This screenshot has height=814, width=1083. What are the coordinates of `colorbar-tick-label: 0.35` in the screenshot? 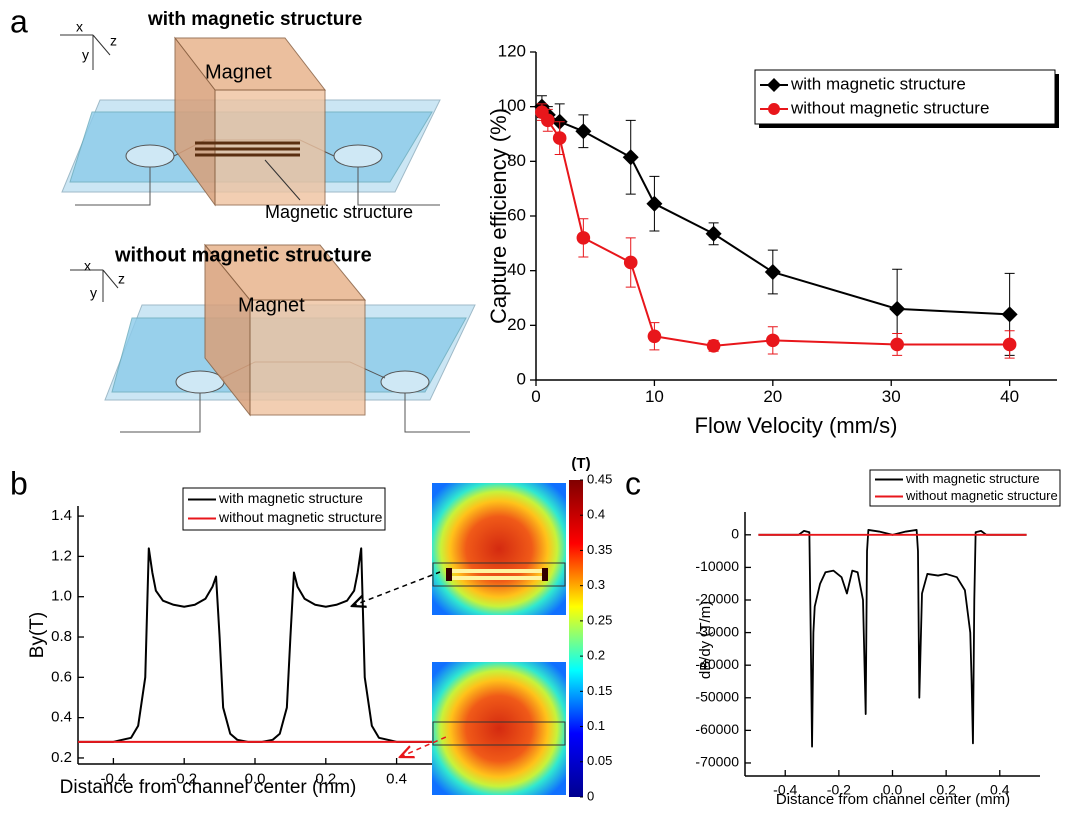 It's located at (599, 549).